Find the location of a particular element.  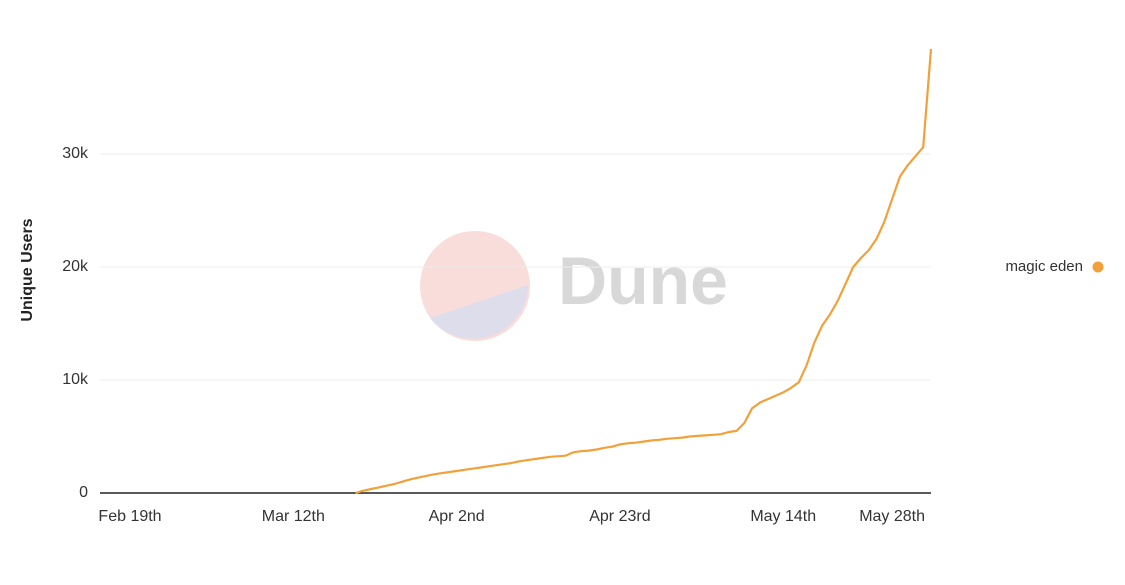

x-tick-label: Mar 12th is located at coordinates (293, 516).